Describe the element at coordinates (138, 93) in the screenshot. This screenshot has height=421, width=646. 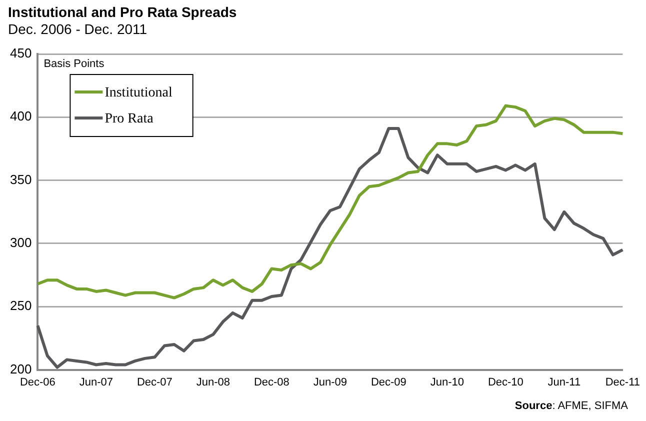
I see `legend-label: Institutional` at that location.